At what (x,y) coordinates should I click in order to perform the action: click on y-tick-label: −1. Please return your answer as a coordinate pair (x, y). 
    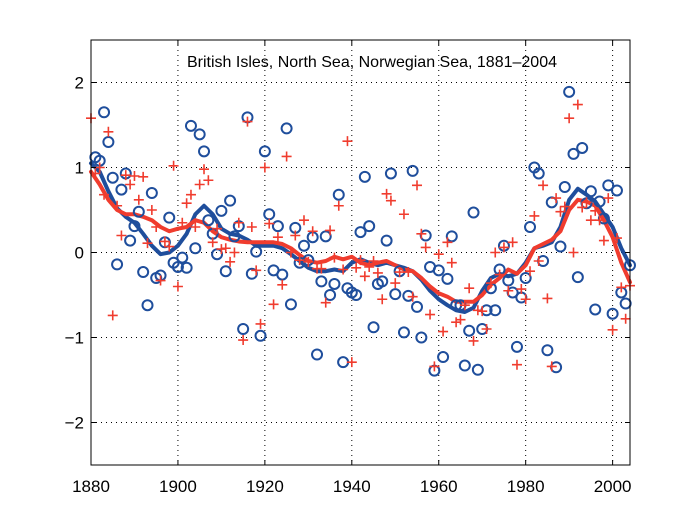
    Looking at the image, I should click on (74, 338).